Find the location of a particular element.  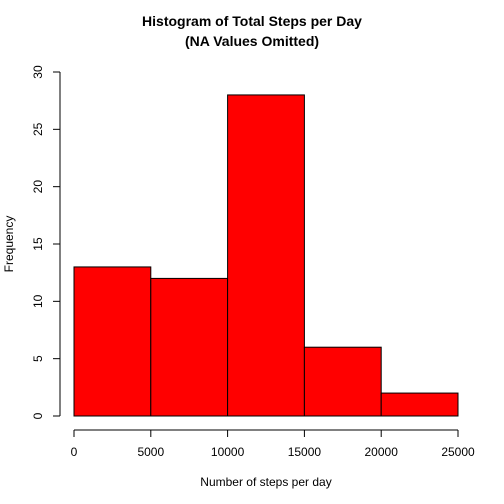

y-tick-label: 15 is located at coordinates (38, 244).